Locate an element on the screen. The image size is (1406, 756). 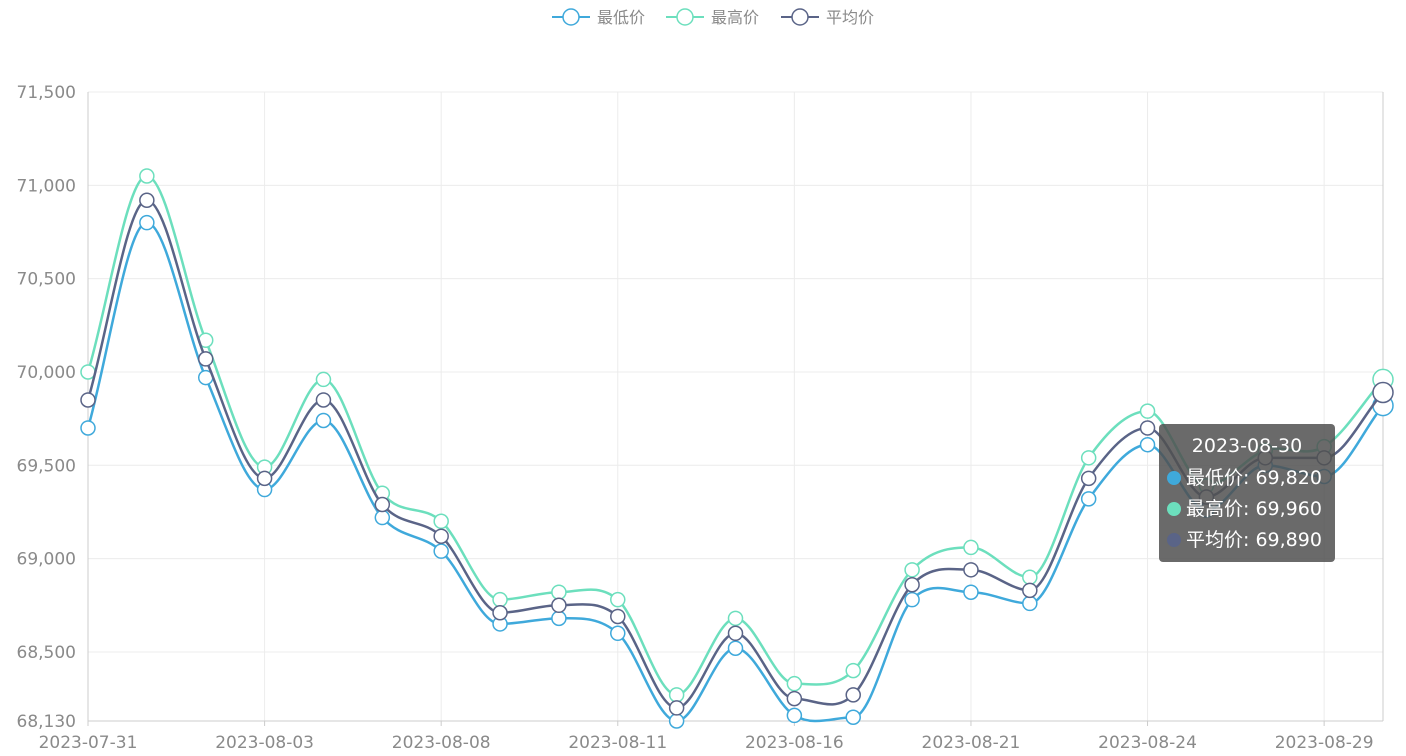
y-tick-label: 69,500 is located at coordinates (46, 466).